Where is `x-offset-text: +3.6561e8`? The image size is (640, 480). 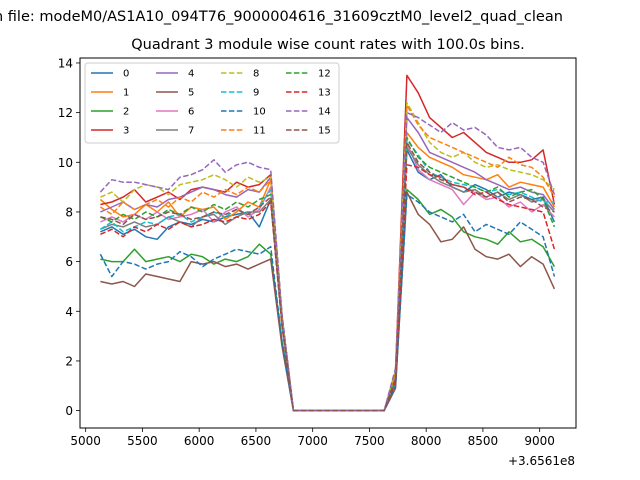 x-offset-text: +3.6561e8 is located at coordinates (541, 461).